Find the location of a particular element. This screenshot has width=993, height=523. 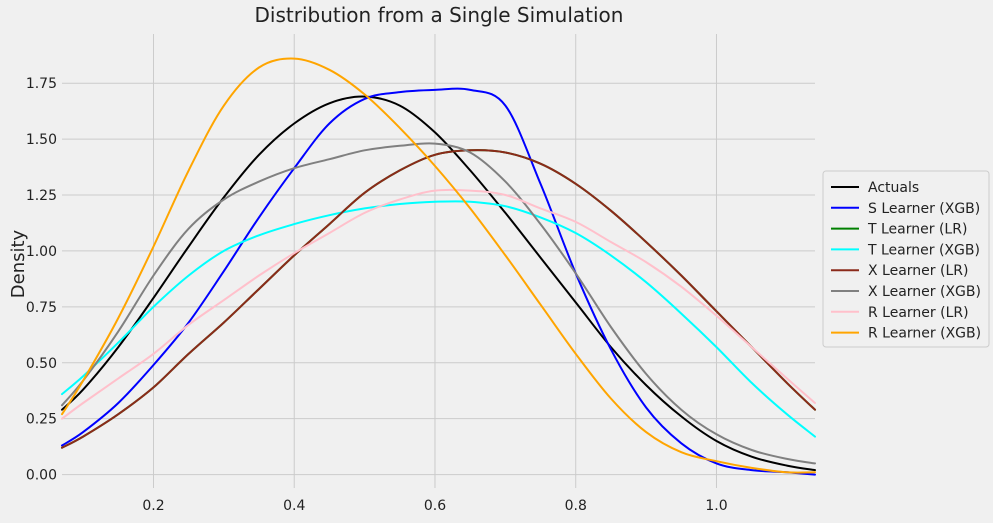

y-tick-label: 1.50 is located at coordinates (41, 140).